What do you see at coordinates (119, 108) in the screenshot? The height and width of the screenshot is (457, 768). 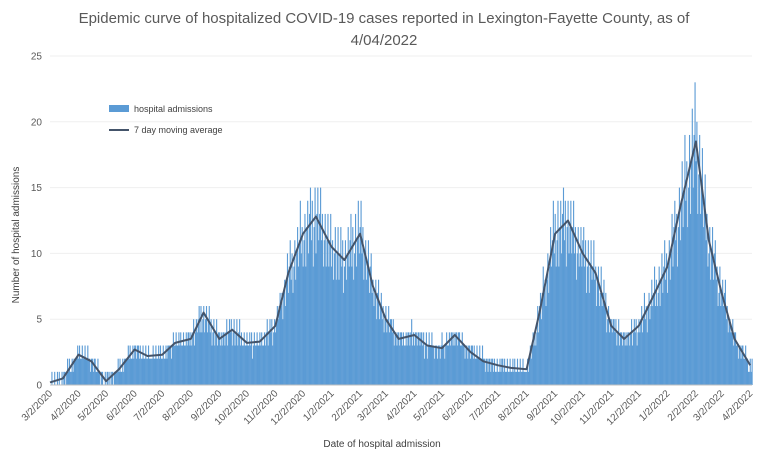 I see `legend-bar-swatch` at bounding box center [119, 108].